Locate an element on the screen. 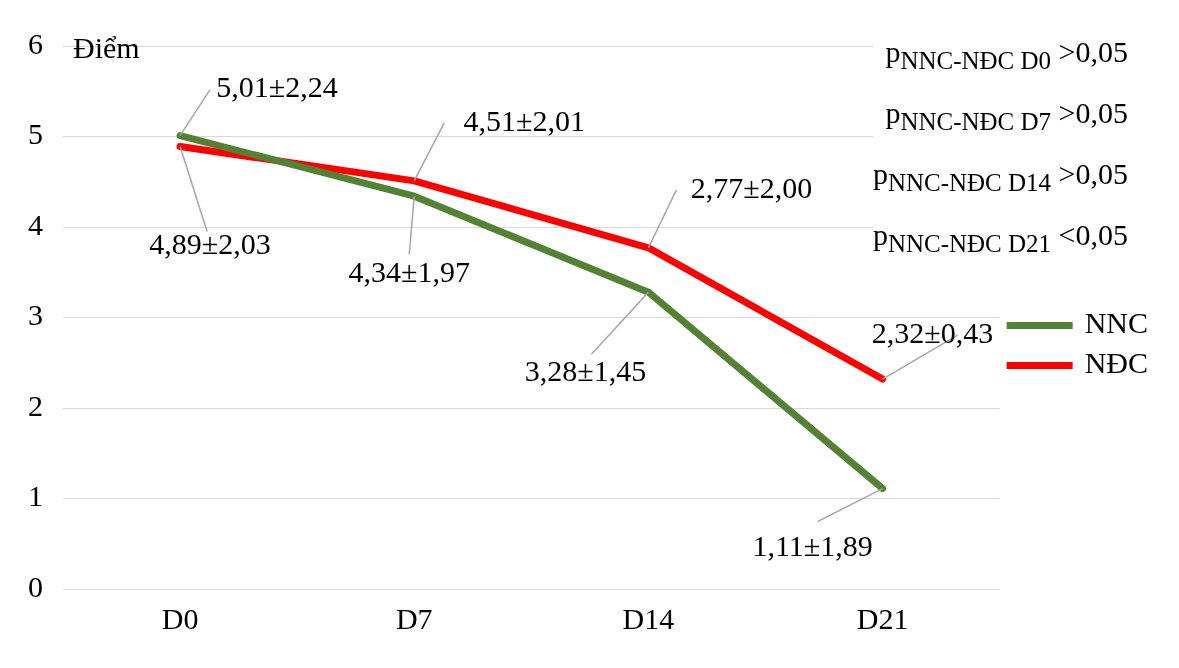 The height and width of the screenshot is (668, 1179). annotation: p$_{NNC-NĐC D0}$ >0,05 is located at coordinates (1006, 55).